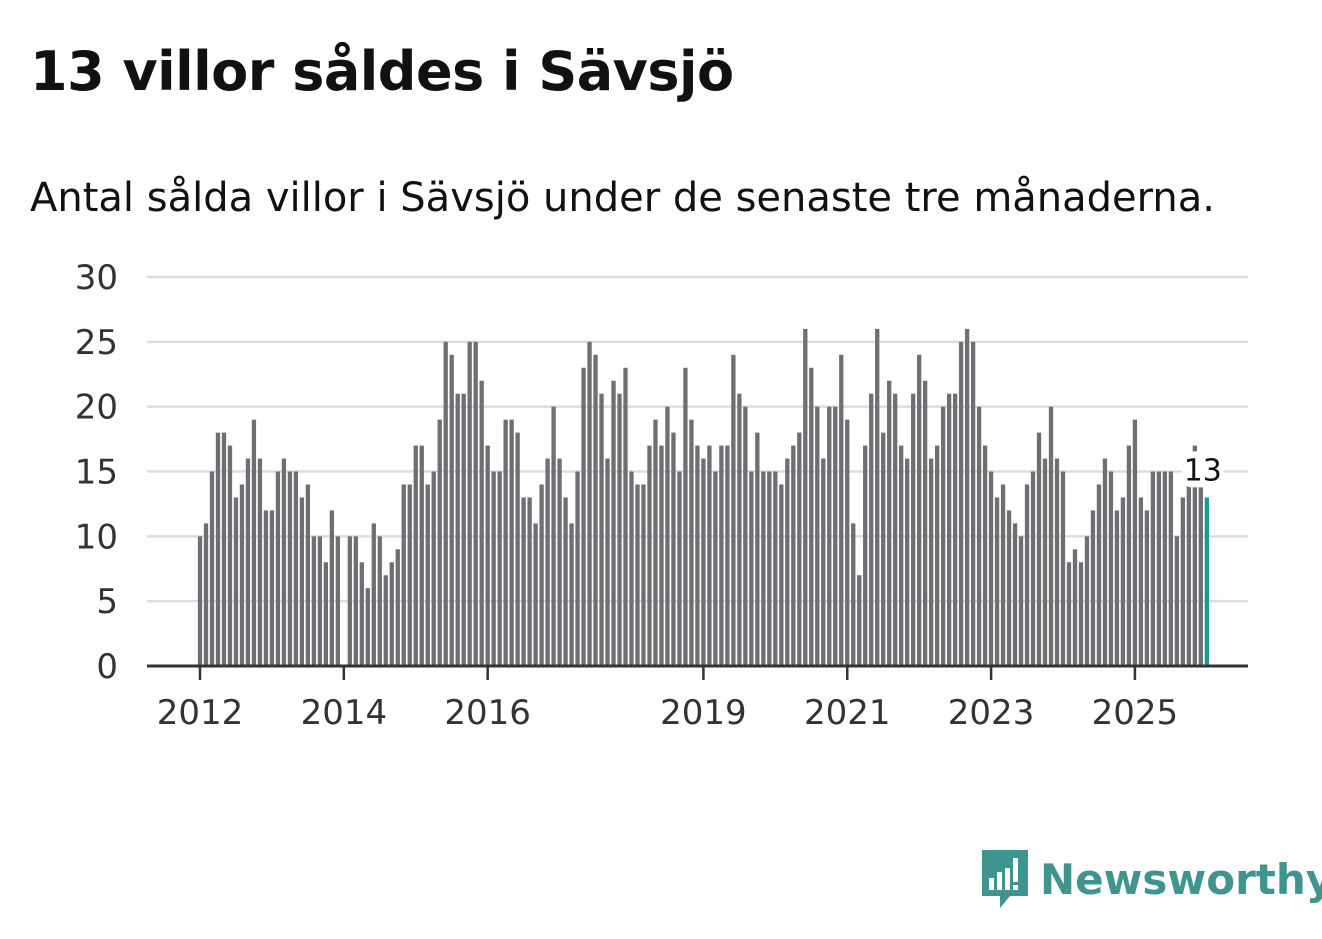 The width and height of the screenshot is (1322, 939). What do you see at coordinates (1202, 469) in the screenshot?
I see `data-labels: 13` at bounding box center [1202, 469].